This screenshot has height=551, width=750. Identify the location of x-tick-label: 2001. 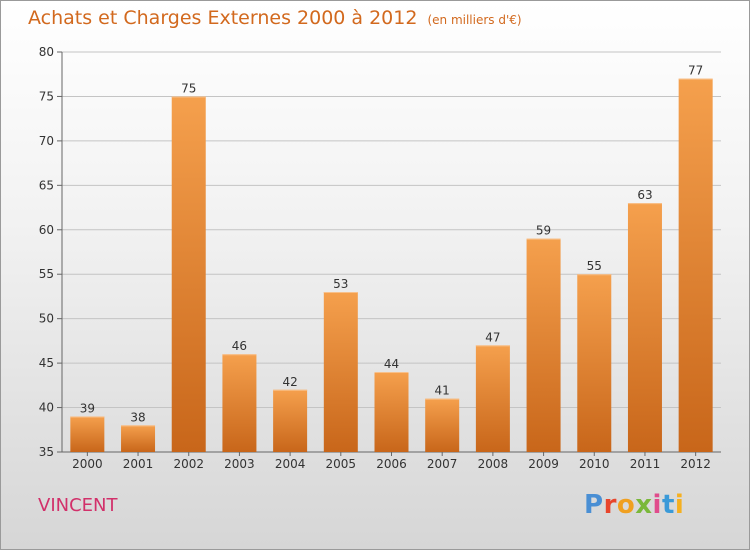
(138, 464).